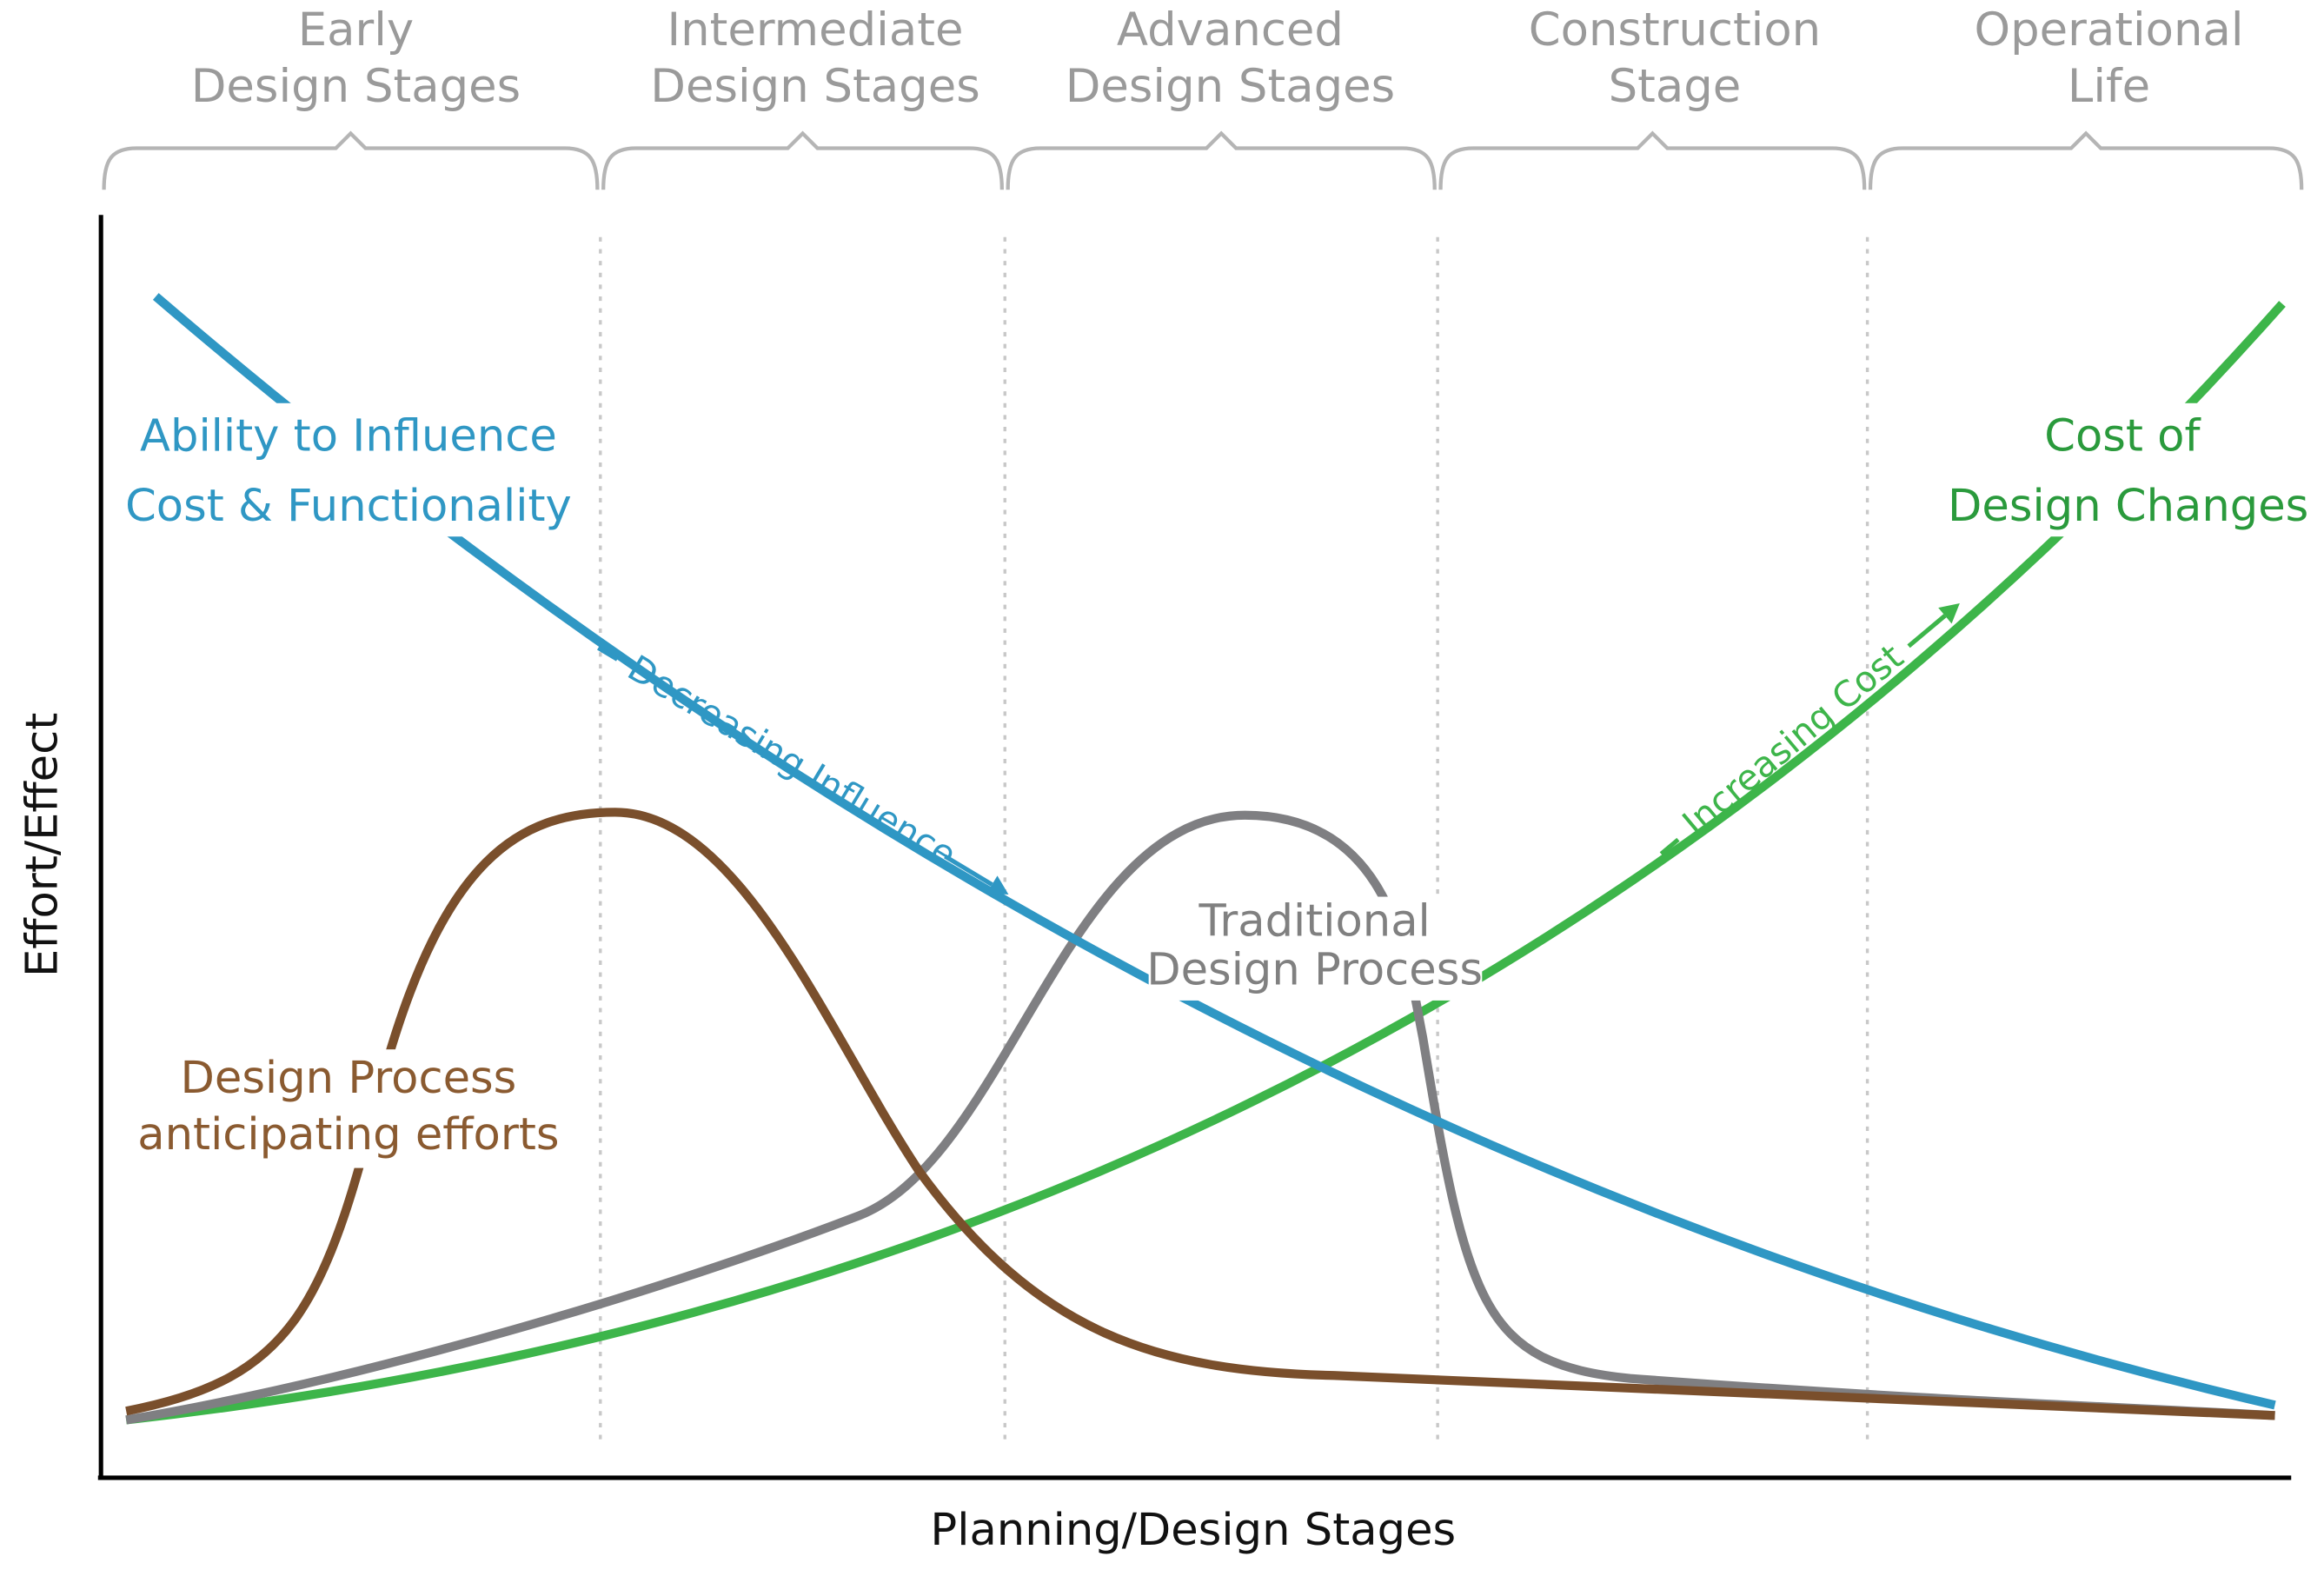 The height and width of the screenshot is (1583, 2324). Describe the element at coordinates (348, 1135) in the screenshot. I see `anticipating-label: anticipating efforts` at that location.